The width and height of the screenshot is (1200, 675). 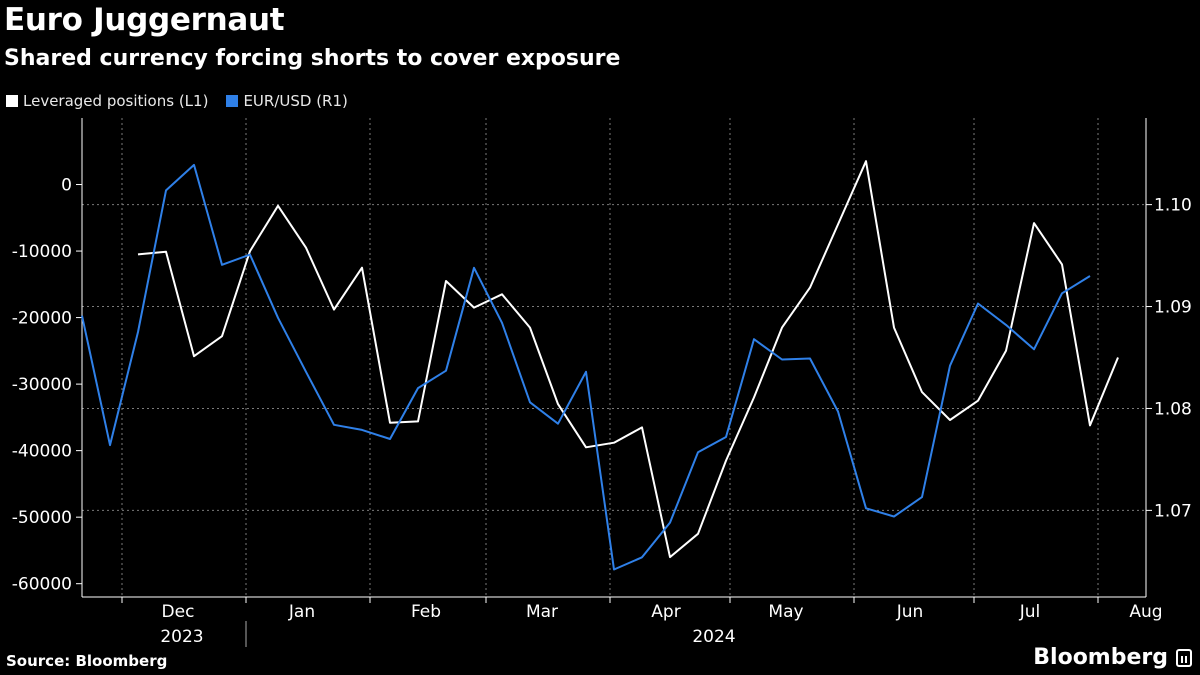 I want to click on left-axis-tick-label-4: -40000, so click(x=42, y=452).